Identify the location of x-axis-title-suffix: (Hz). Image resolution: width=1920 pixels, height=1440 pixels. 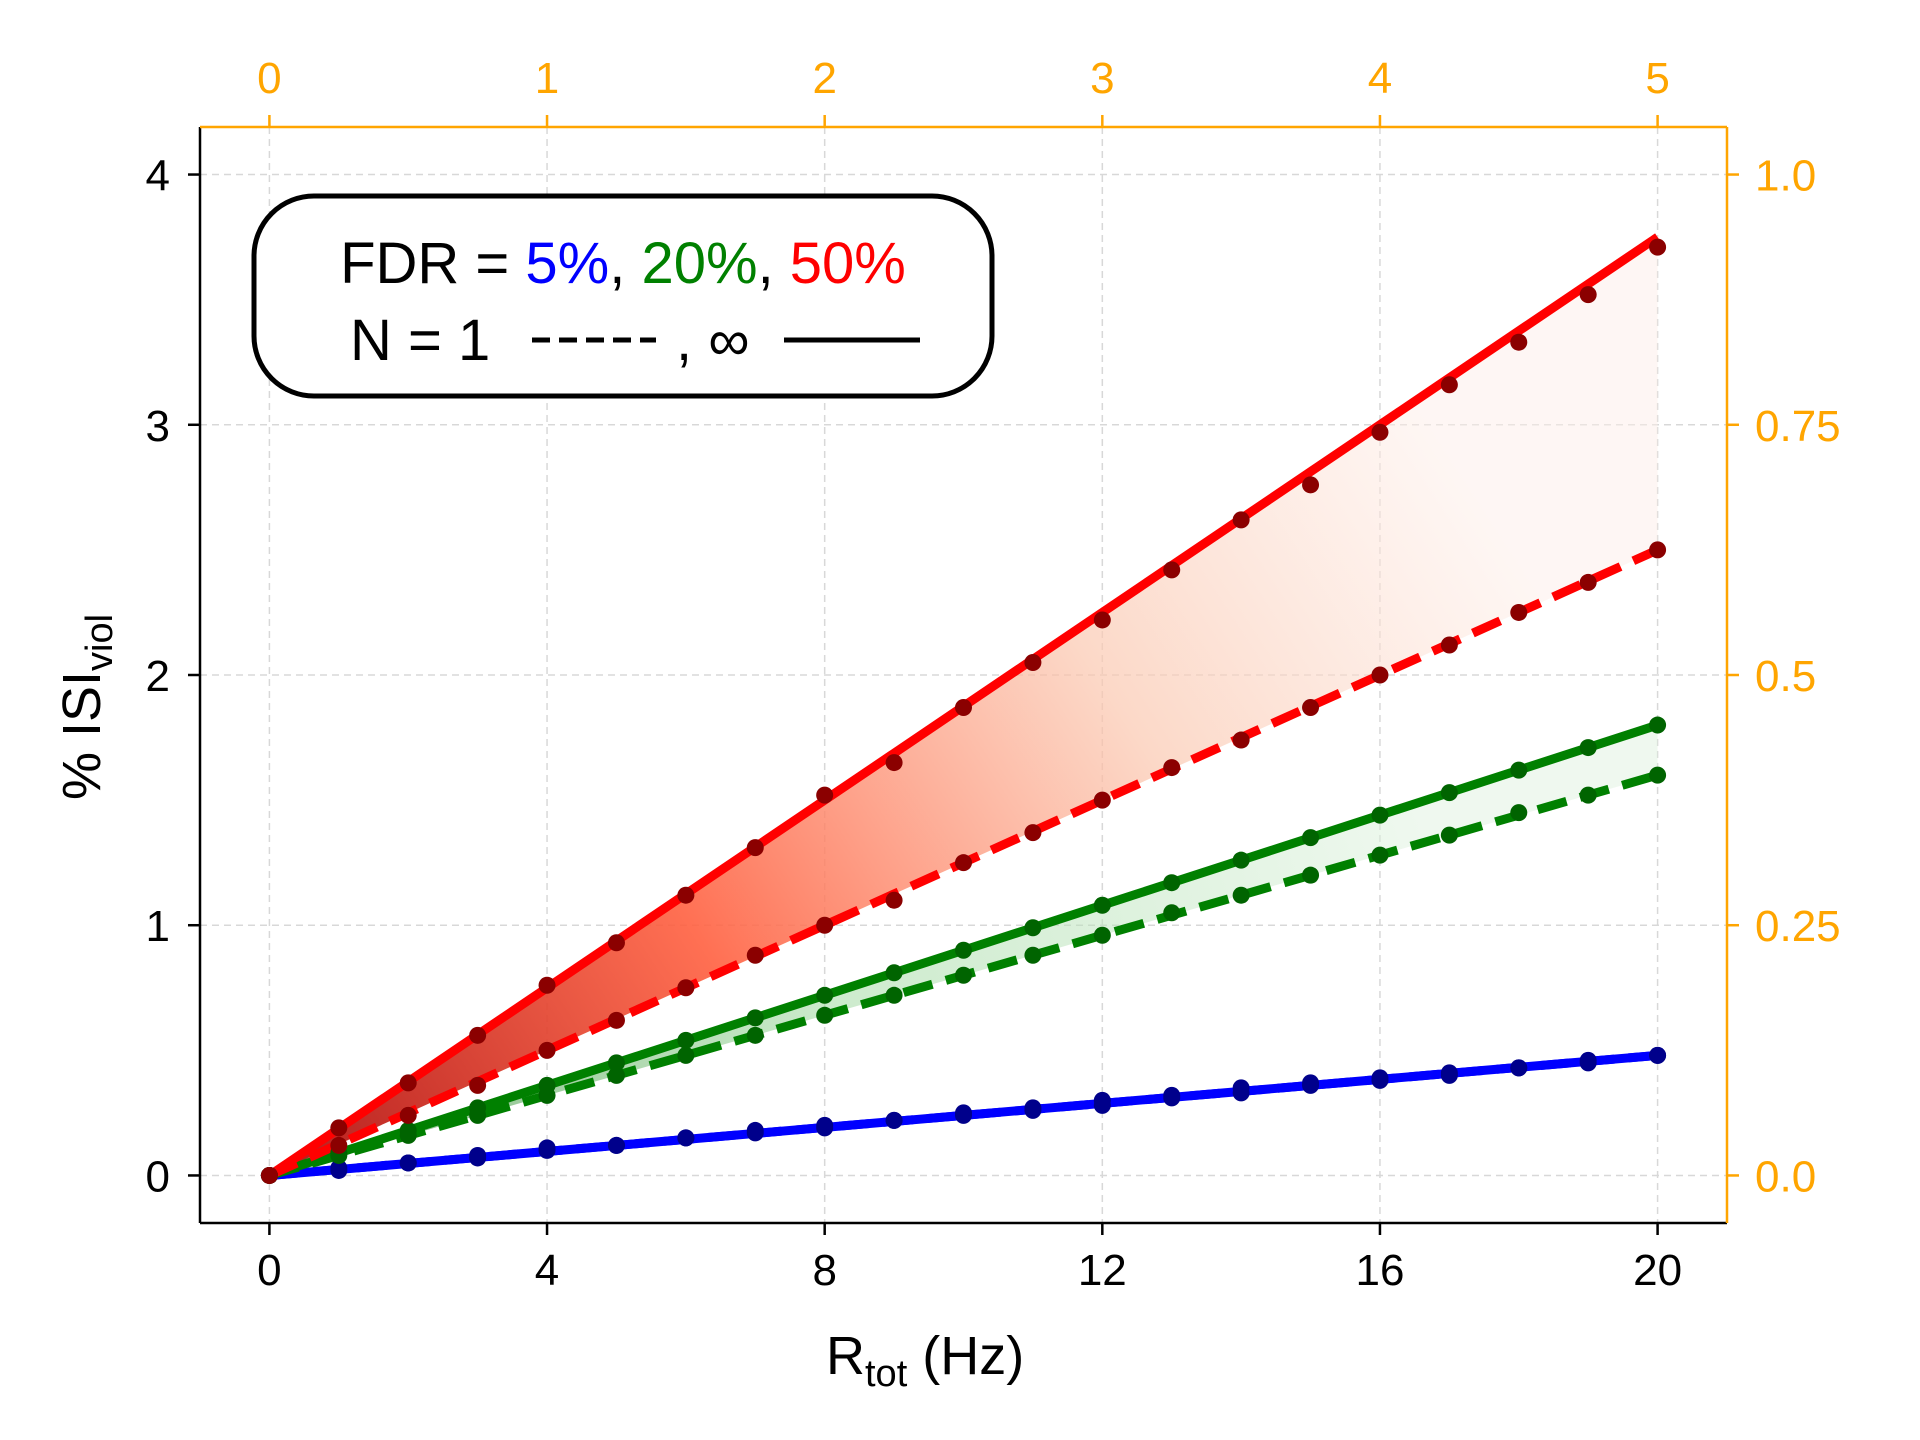
(965, 1356).